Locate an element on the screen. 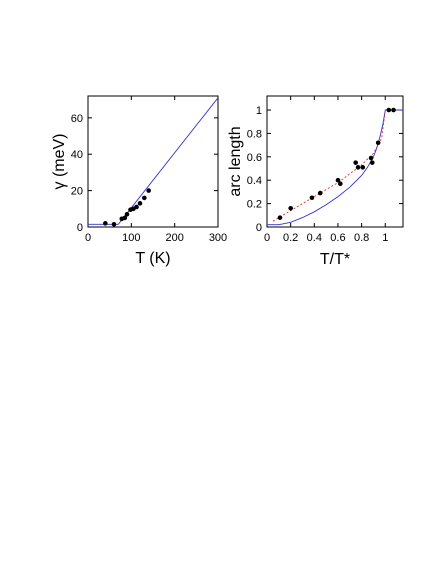 Image resolution: width=443 pixels, height=573 pixels. y-tick-label: 0.4 is located at coordinates (254, 181).